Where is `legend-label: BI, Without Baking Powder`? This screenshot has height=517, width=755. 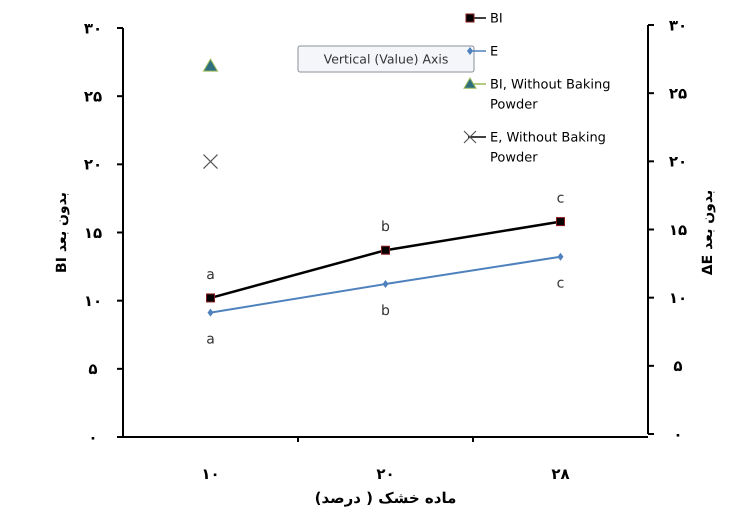
legend-label: BI, Without Baking Powder is located at coordinates (550, 95).